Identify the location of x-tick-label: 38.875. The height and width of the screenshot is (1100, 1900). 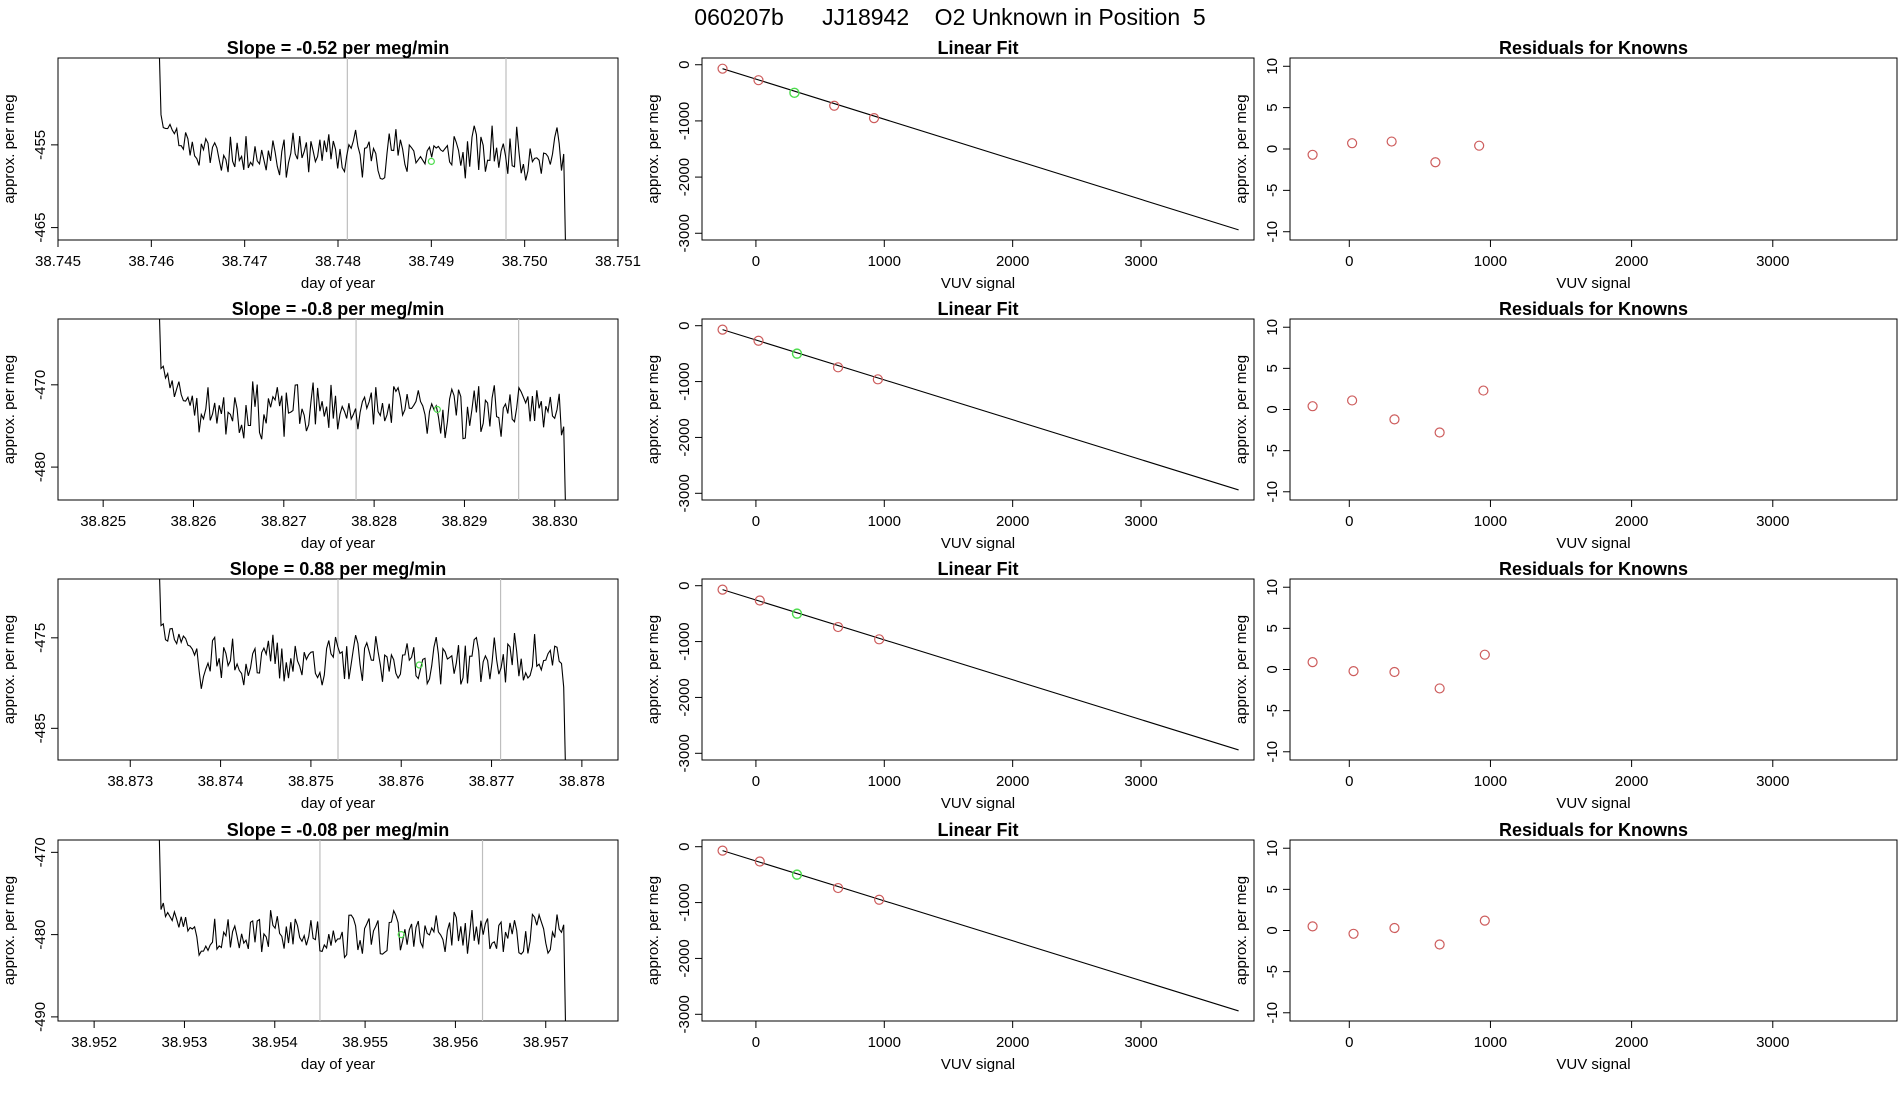
(311, 781).